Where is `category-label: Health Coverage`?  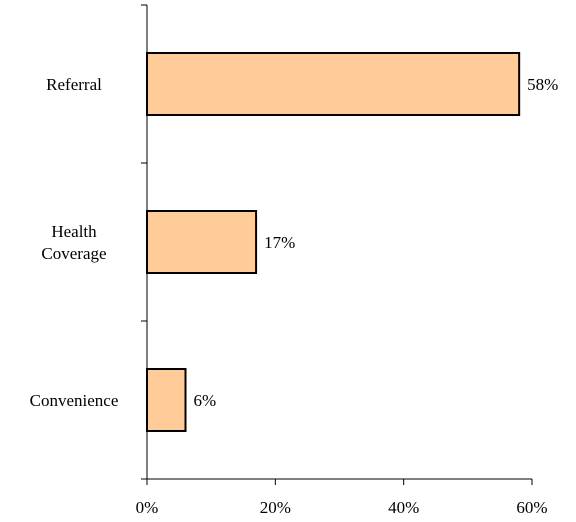
category-label: Health Coverage is located at coordinates (73, 242).